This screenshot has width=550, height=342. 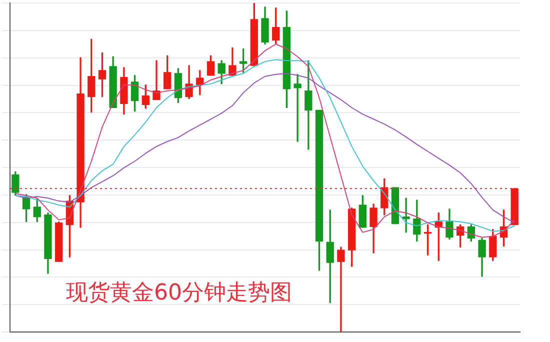 What do you see at coordinates (179, 293) in the screenshot?
I see `annotation: 现货黄金60分钟走势图` at bounding box center [179, 293].